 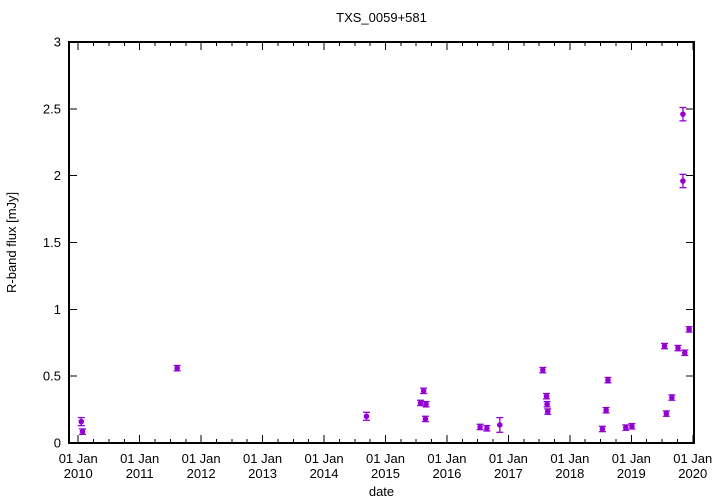 I want to click on x-tick-label: 01 Jan 2014, so click(x=324, y=466).